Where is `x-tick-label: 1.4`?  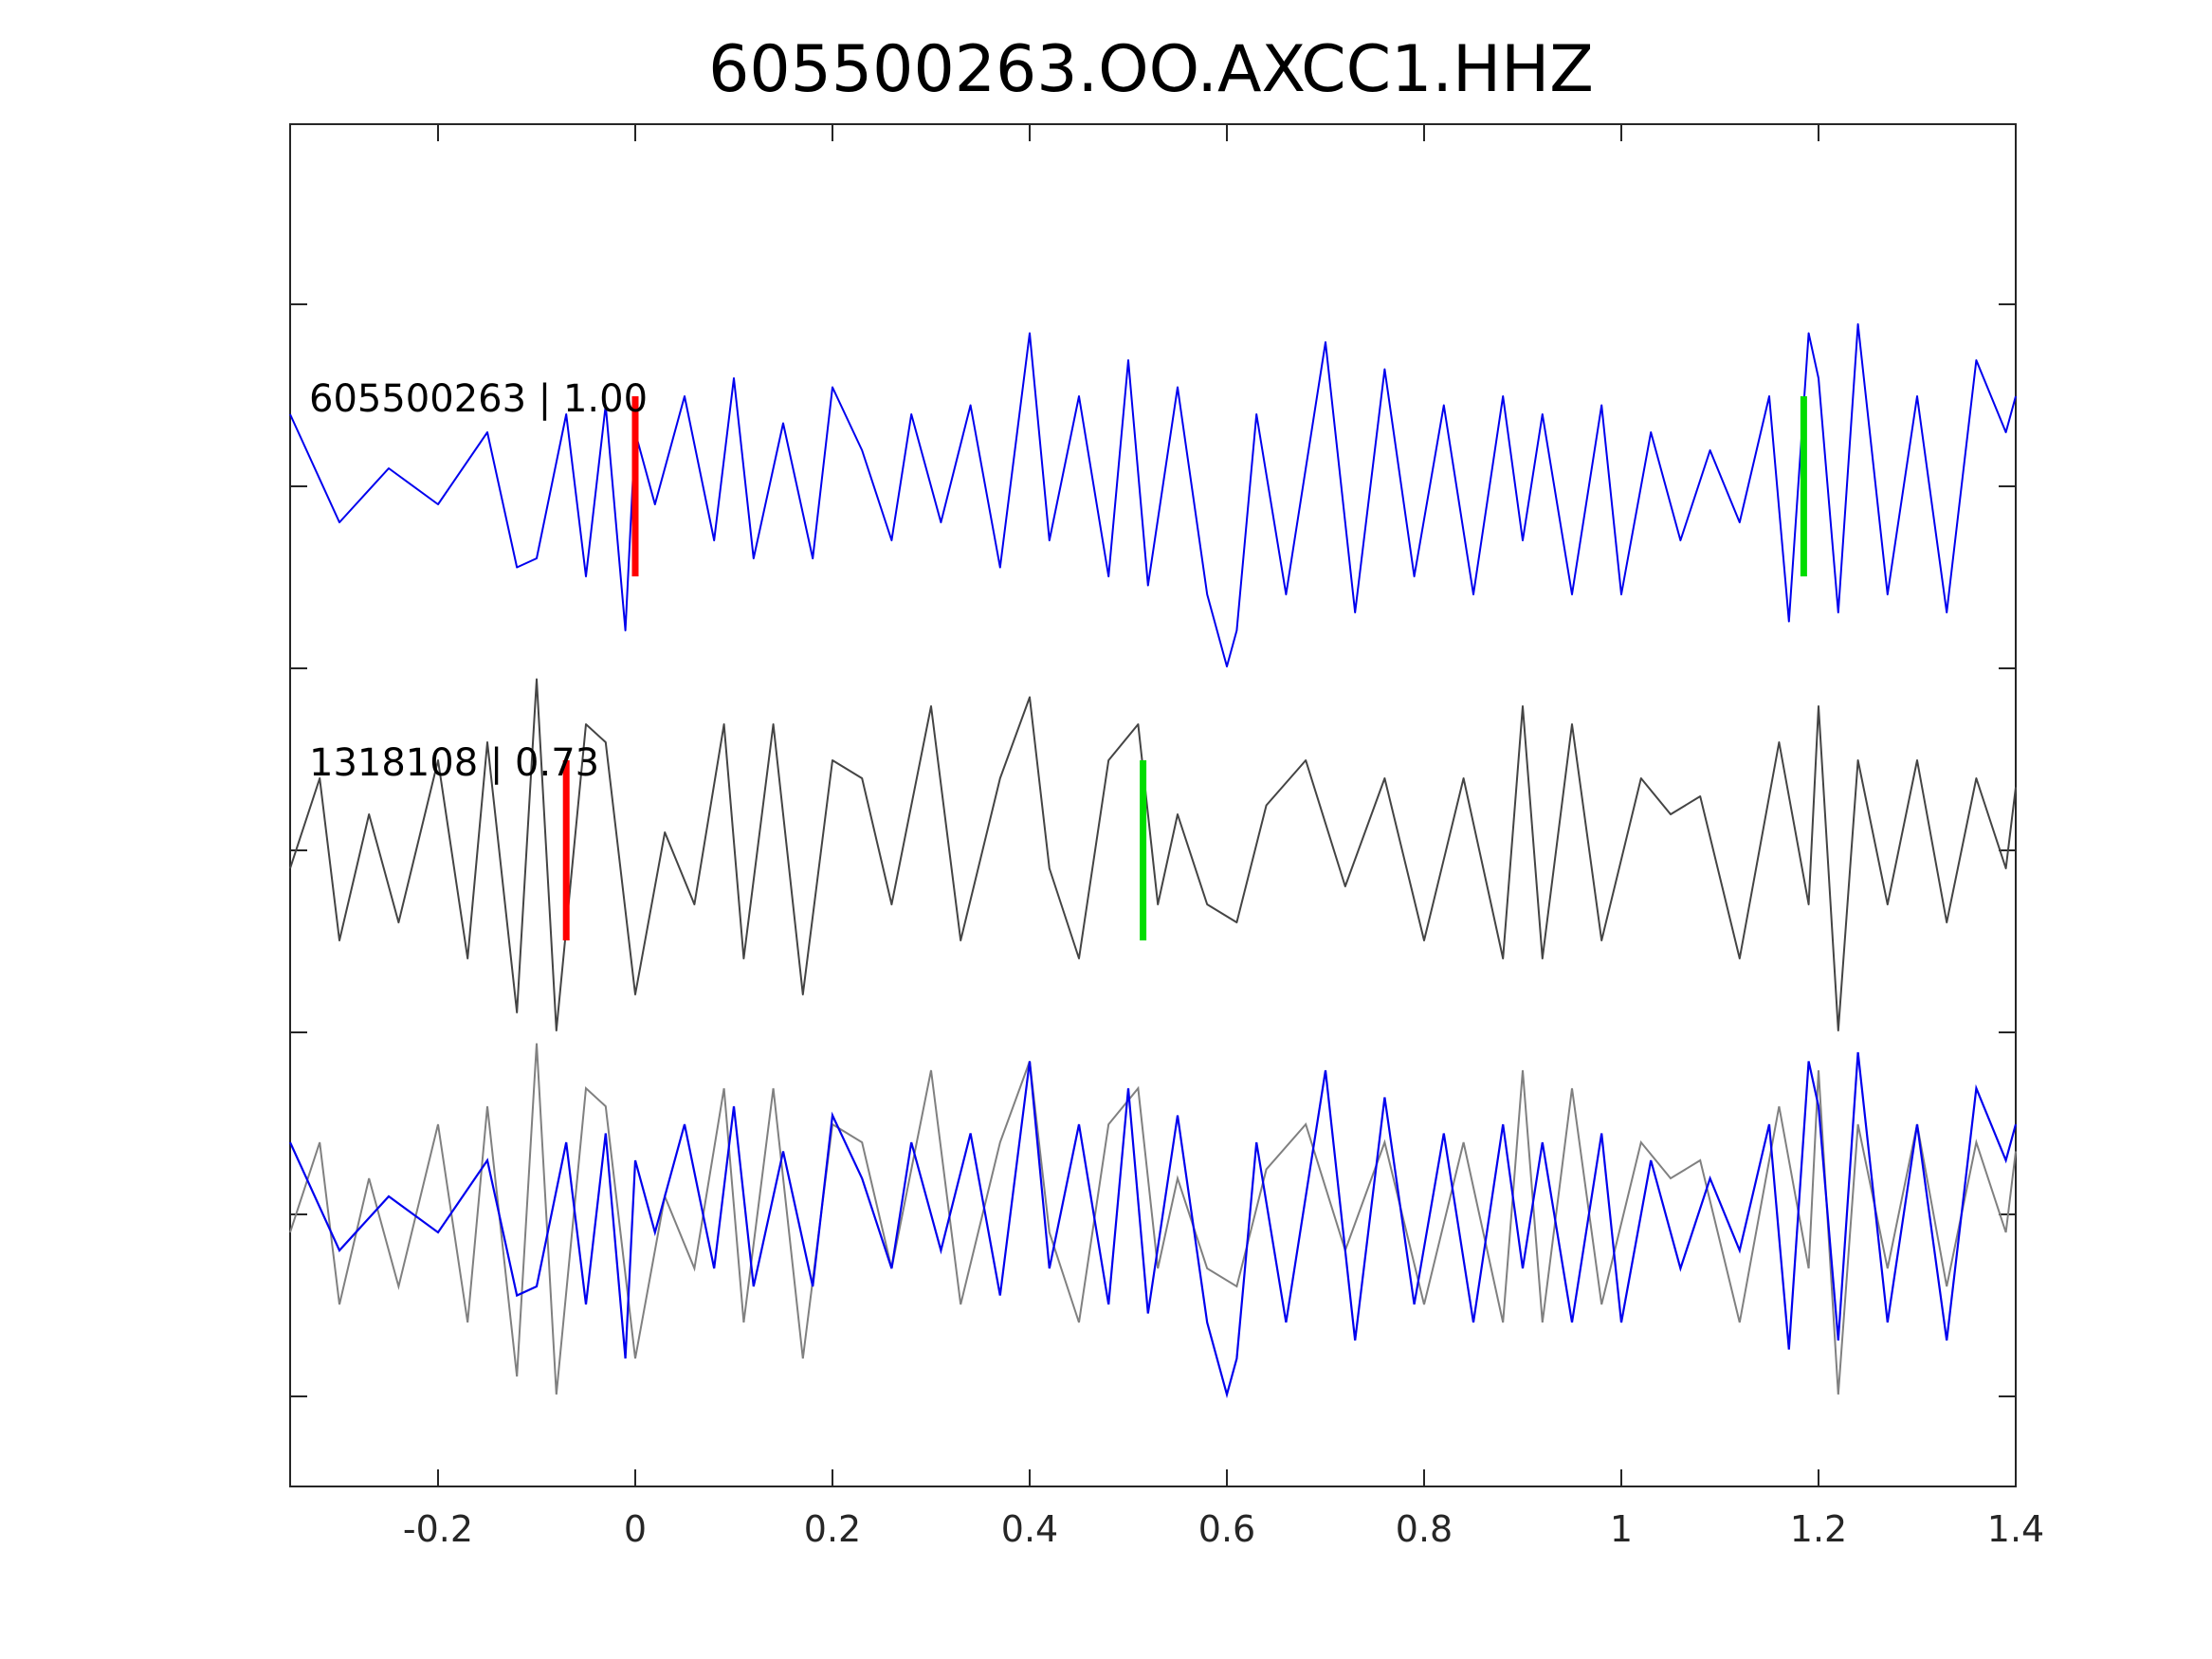 x-tick-label: 1.4 is located at coordinates (2015, 1529).